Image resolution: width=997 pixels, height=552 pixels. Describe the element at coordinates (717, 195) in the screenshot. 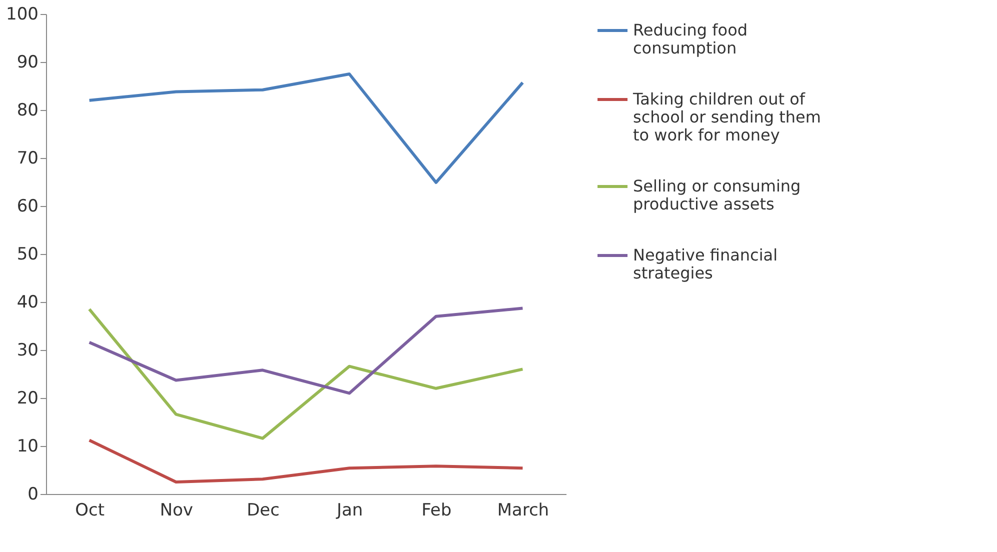

I see `legend-label: Selling or consuming productive assets` at that location.